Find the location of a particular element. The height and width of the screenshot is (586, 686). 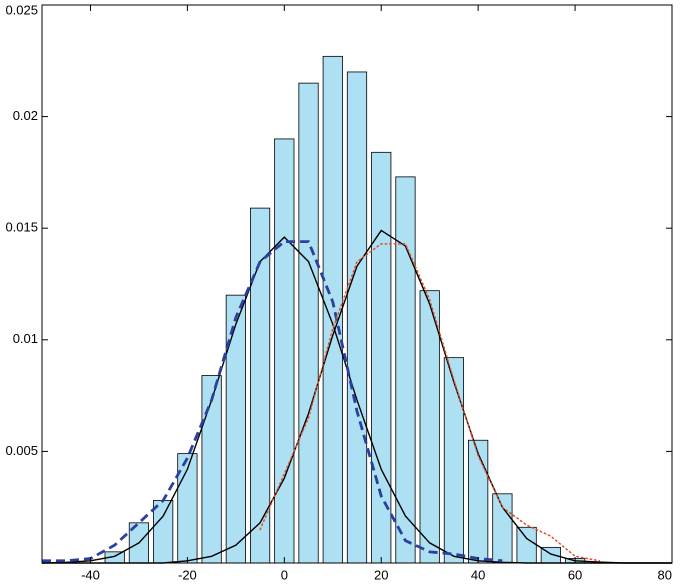

y-tick-label: 0.005 is located at coordinates (21, 450).